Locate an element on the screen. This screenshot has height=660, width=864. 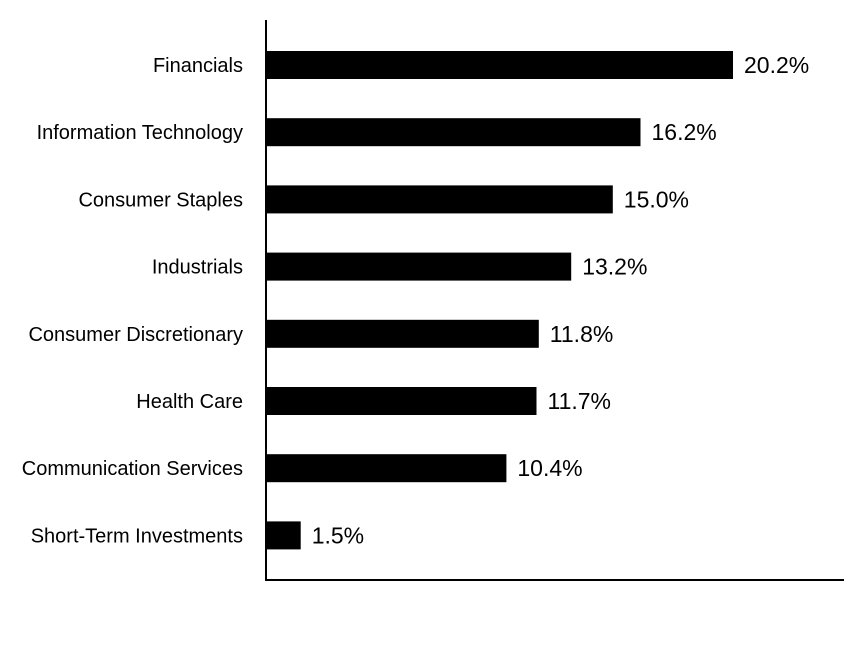
category-label: Industrials is located at coordinates (197, 268).